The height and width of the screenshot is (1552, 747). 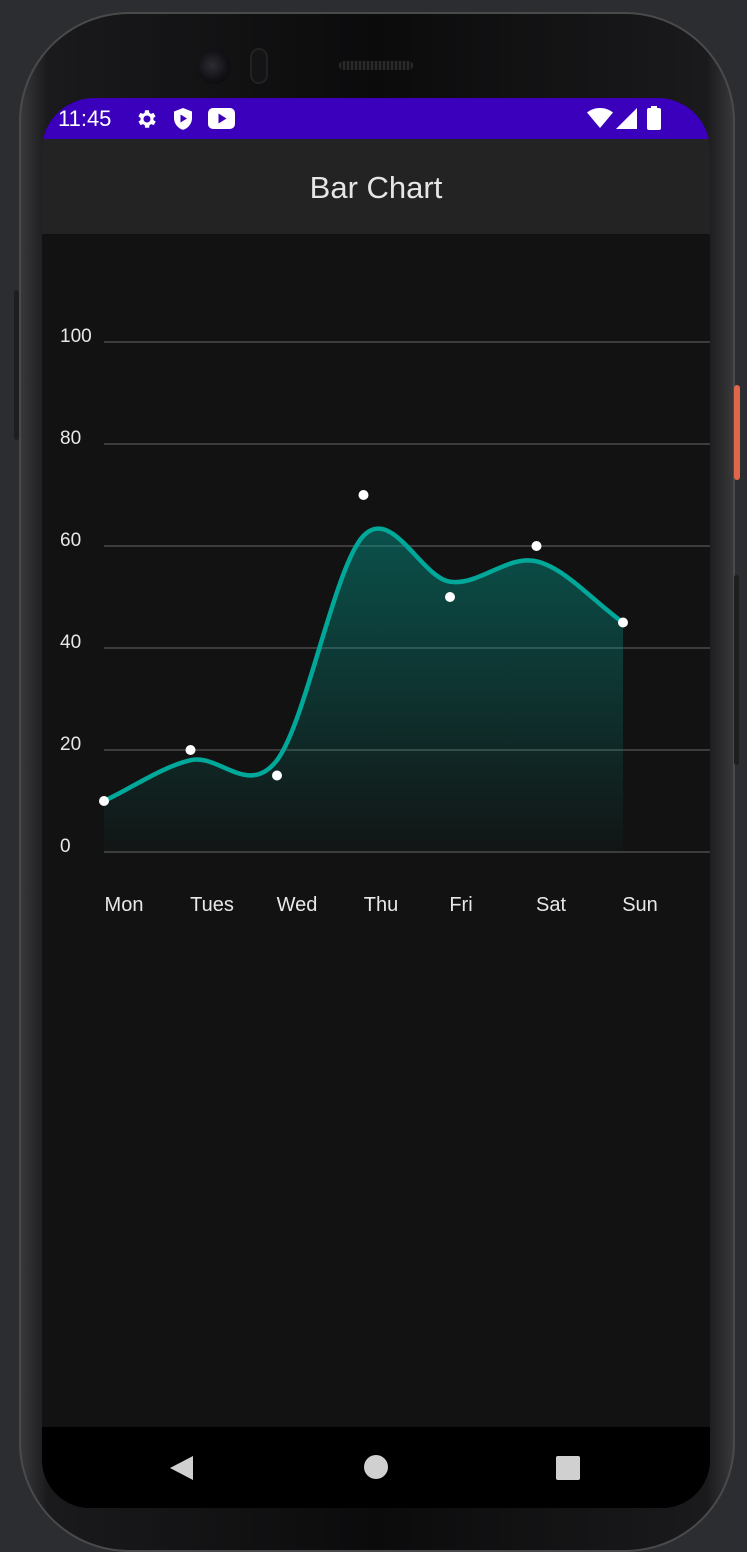 What do you see at coordinates (277, 775) in the screenshot?
I see `data-point-wed` at bounding box center [277, 775].